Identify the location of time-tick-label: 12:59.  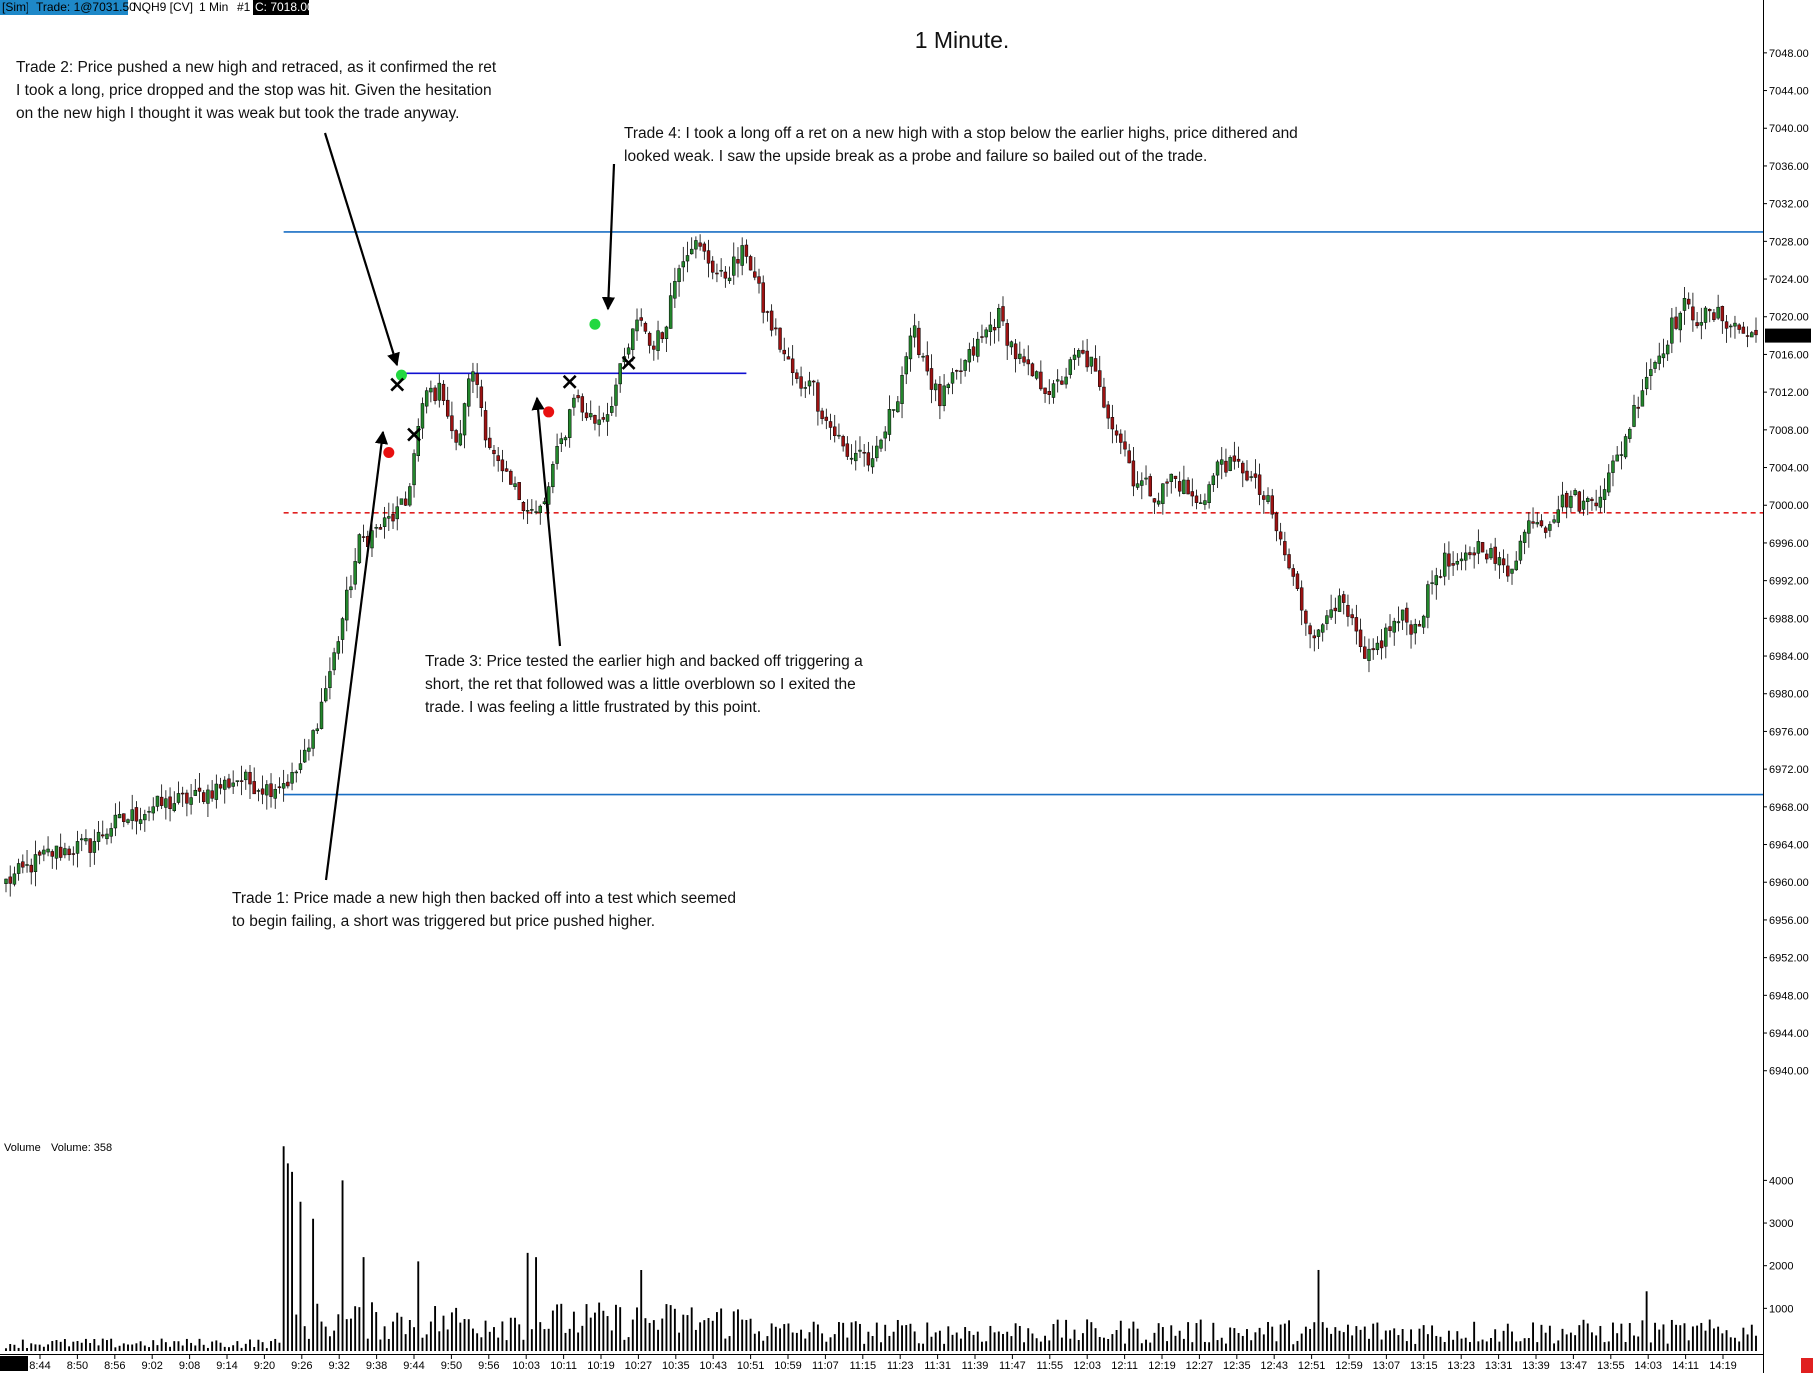
(1349, 1366).